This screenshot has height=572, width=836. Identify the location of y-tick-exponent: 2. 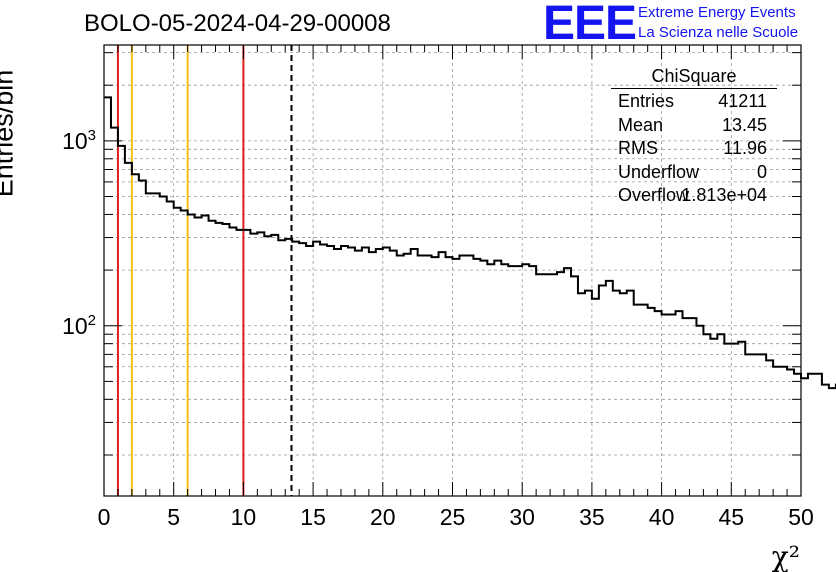
(92, 320).